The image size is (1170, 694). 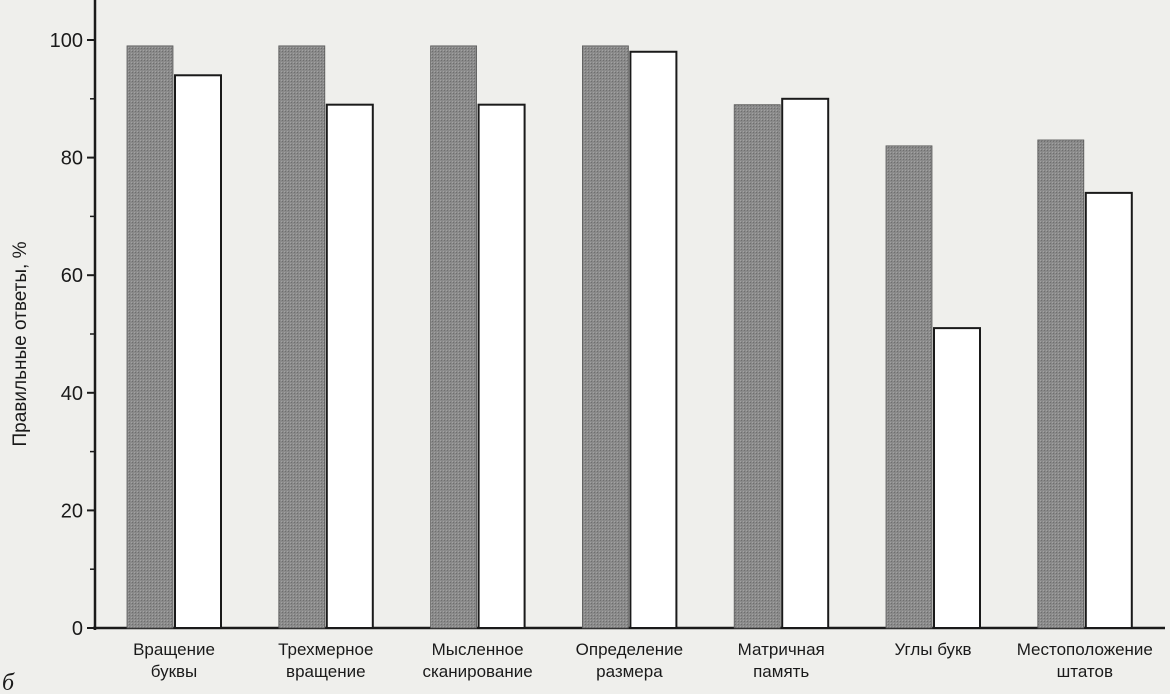 I want to click on x-category-label-line: вращение, so click(x=326, y=671).